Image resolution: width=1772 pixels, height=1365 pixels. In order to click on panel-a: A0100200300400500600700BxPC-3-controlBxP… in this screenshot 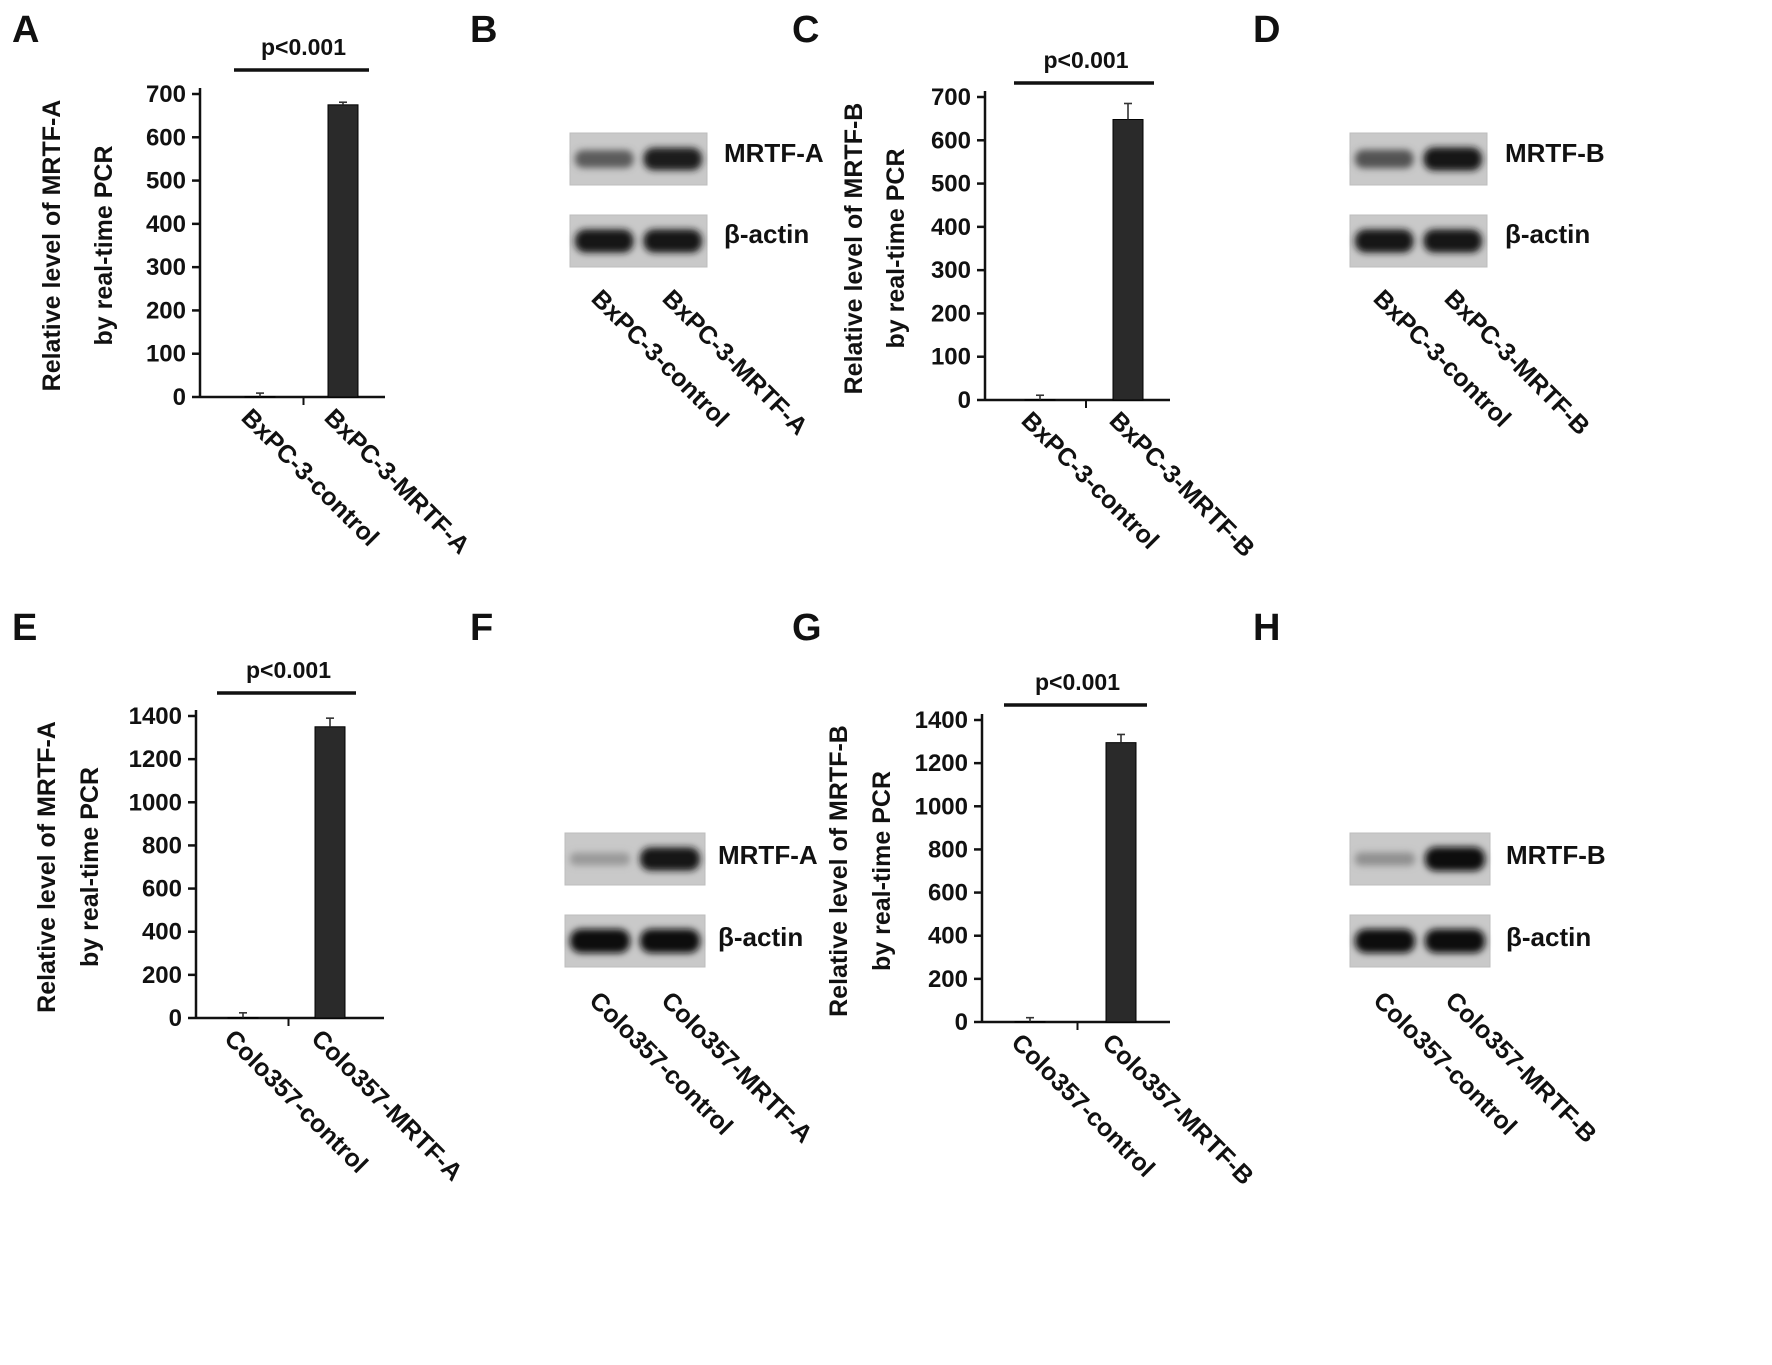, I will do `click(243, 284)`.